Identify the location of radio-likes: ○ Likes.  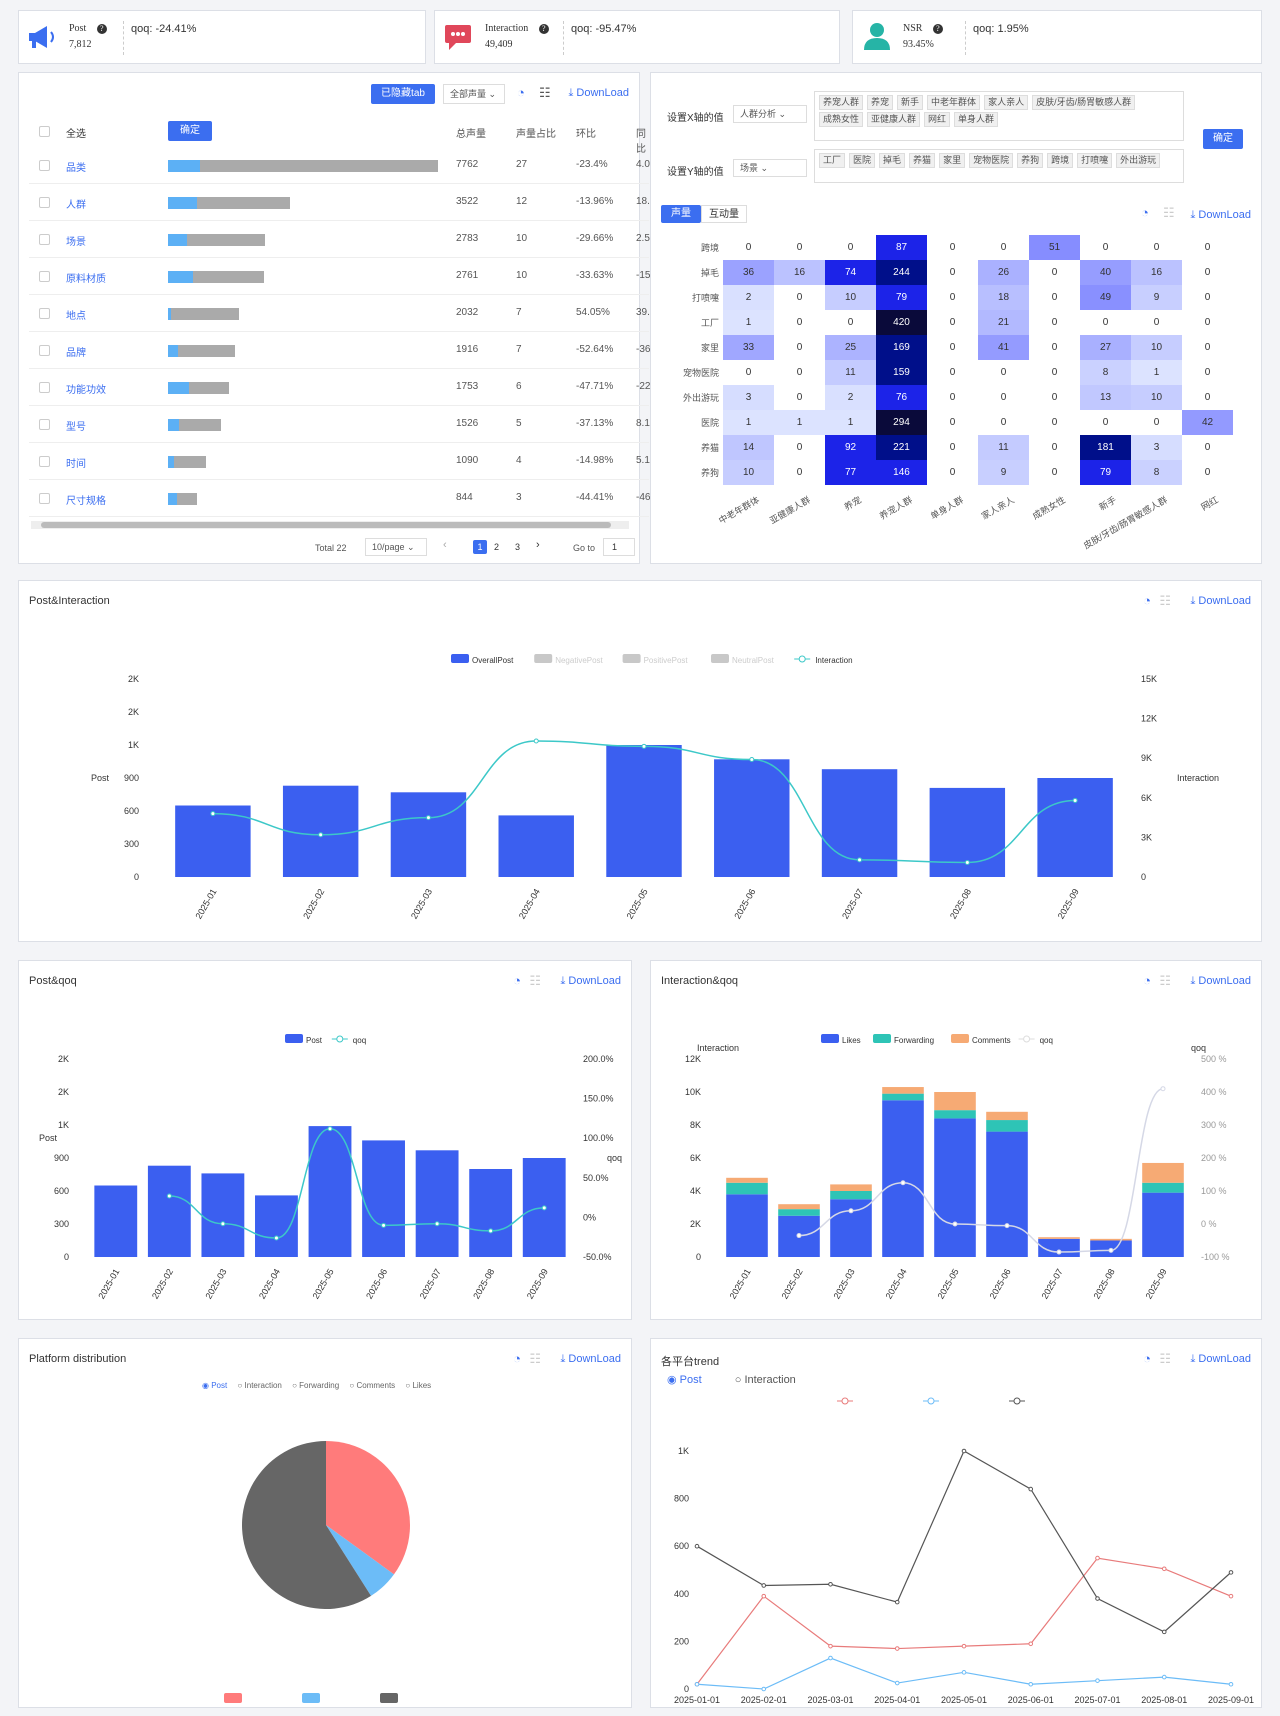
(418, 1385).